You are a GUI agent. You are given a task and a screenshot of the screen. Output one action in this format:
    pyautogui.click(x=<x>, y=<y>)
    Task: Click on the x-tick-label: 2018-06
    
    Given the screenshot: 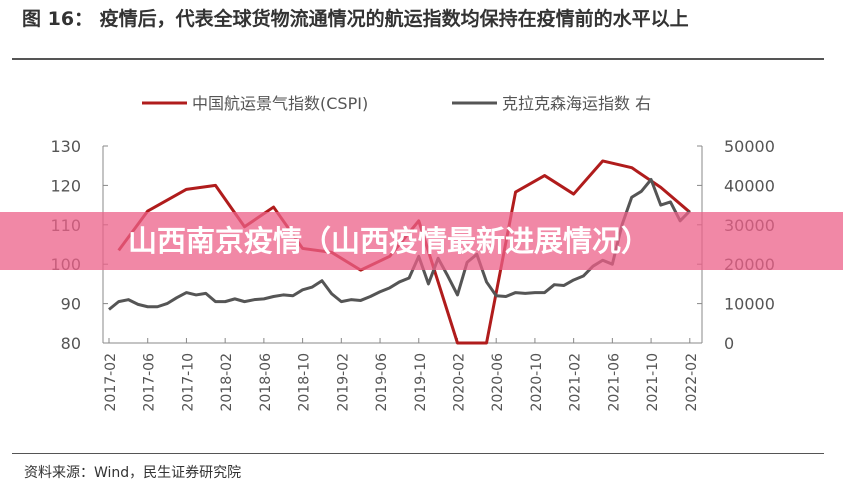 What is the action you would take?
    pyautogui.click(x=266, y=382)
    